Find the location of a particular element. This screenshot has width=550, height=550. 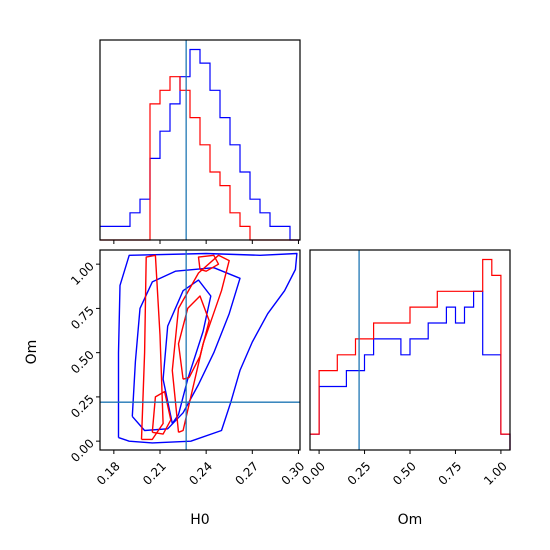

x-tick-label: 1.00 is located at coordinates (495, 473).